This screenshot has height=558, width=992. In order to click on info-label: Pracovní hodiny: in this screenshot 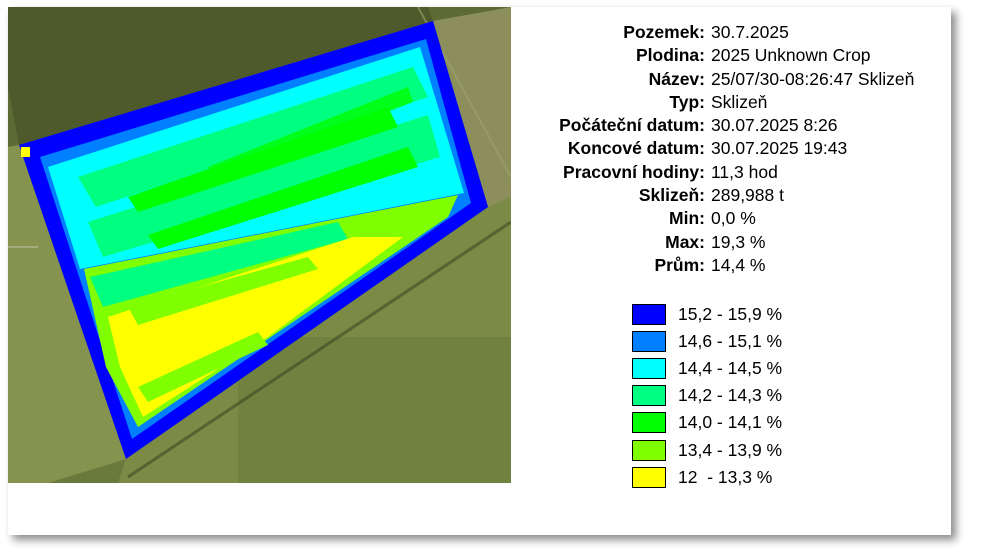, I will do `click(634, 171)`.